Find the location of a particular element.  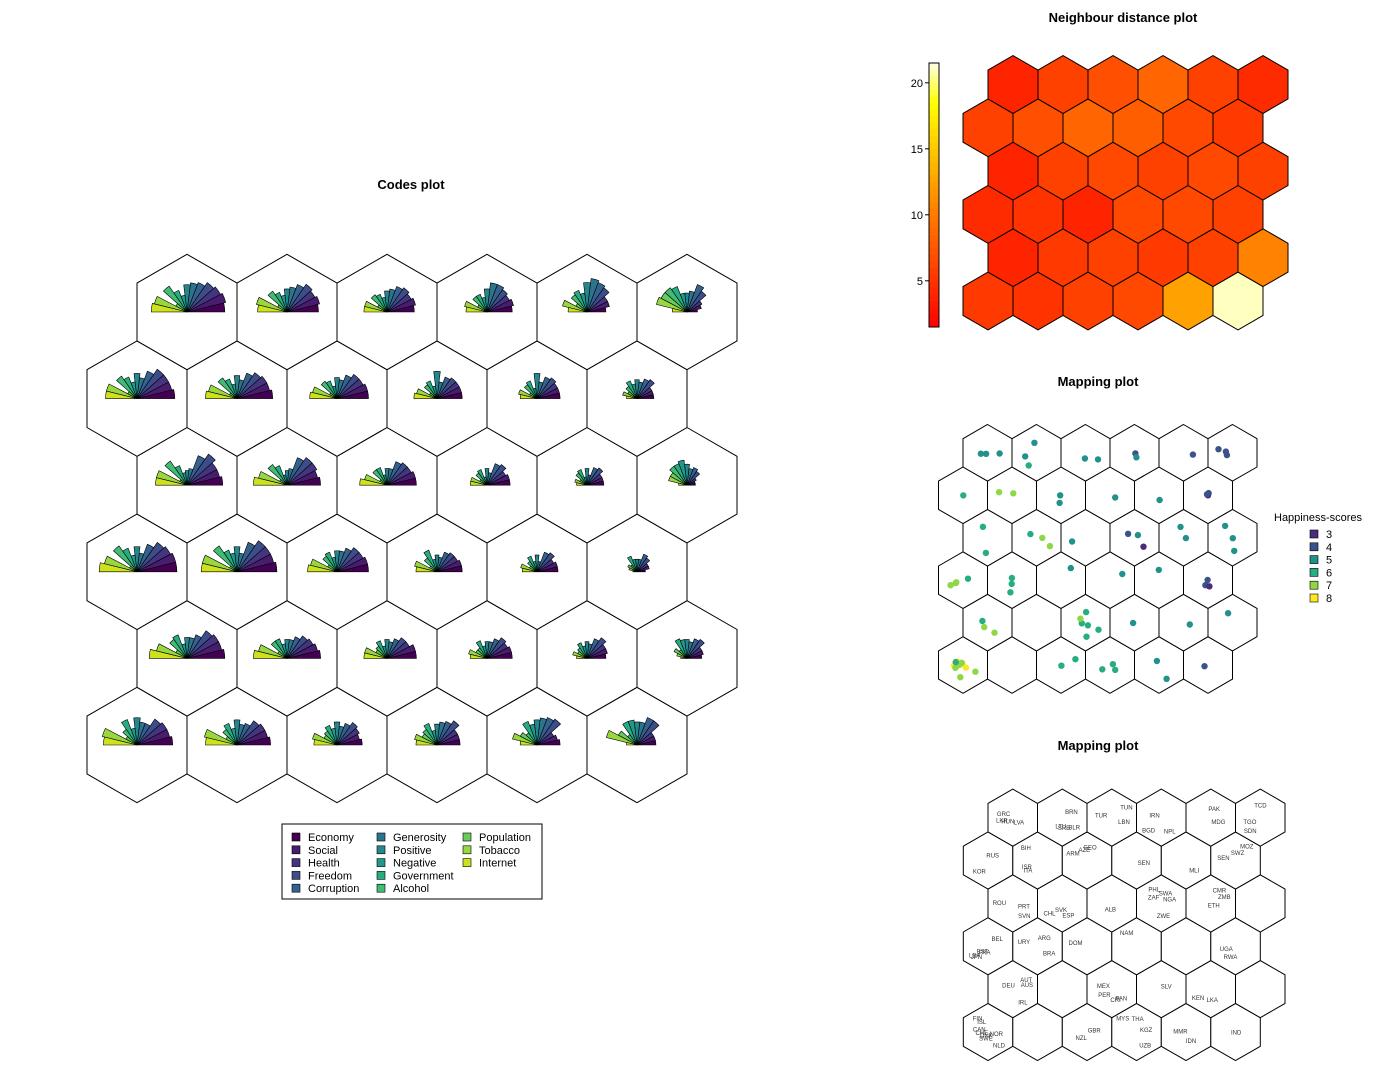

country-code-label: BRA is located at coordinates (1049, 955).